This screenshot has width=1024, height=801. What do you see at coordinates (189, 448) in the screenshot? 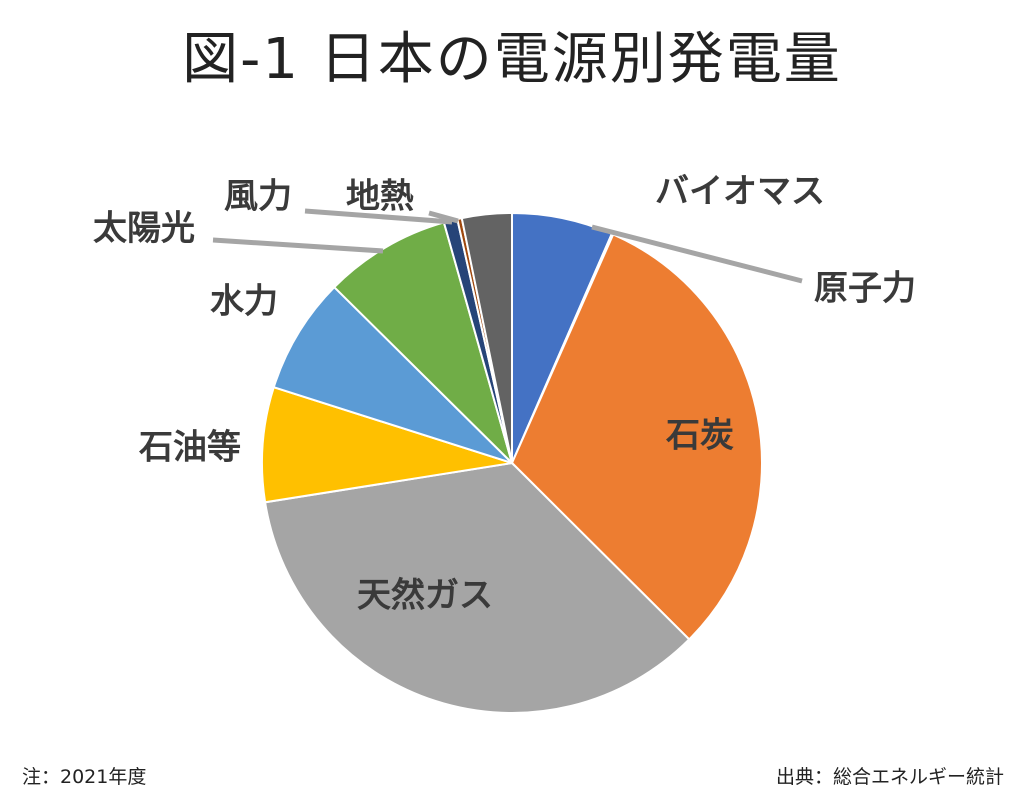
I see `slice-label-oil: 石油等` at bounding box center [189, 448].